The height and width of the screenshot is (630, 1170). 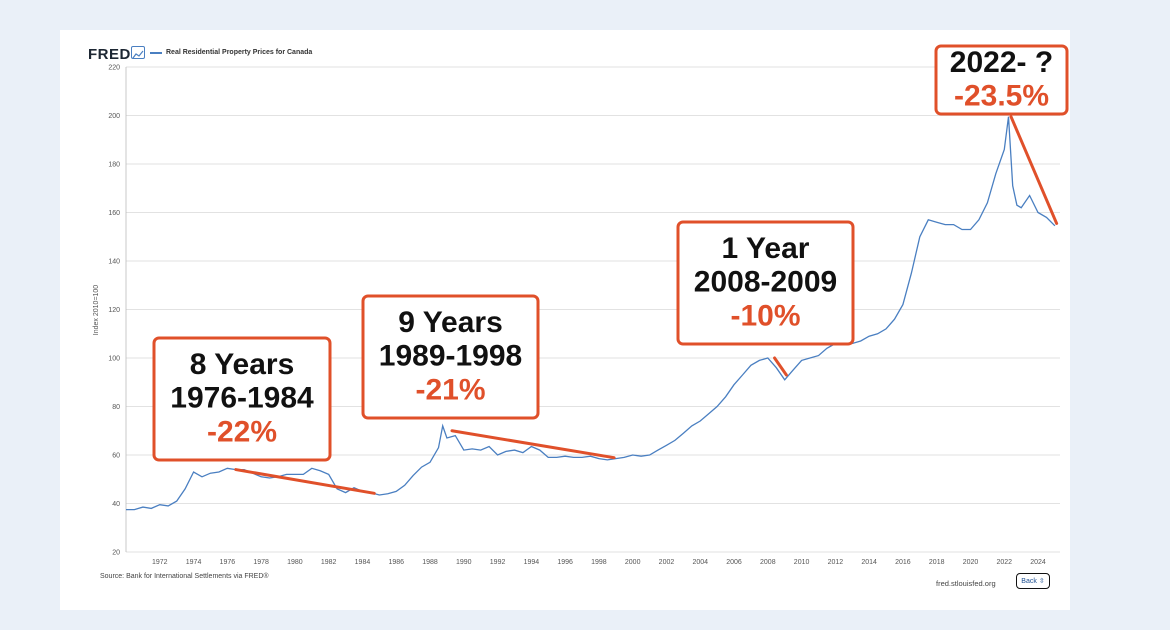 What do you see at coordinates (194, 562) in the screenshot?
I see `x-tick-1974: 1974` at bounding box center [194, 562].